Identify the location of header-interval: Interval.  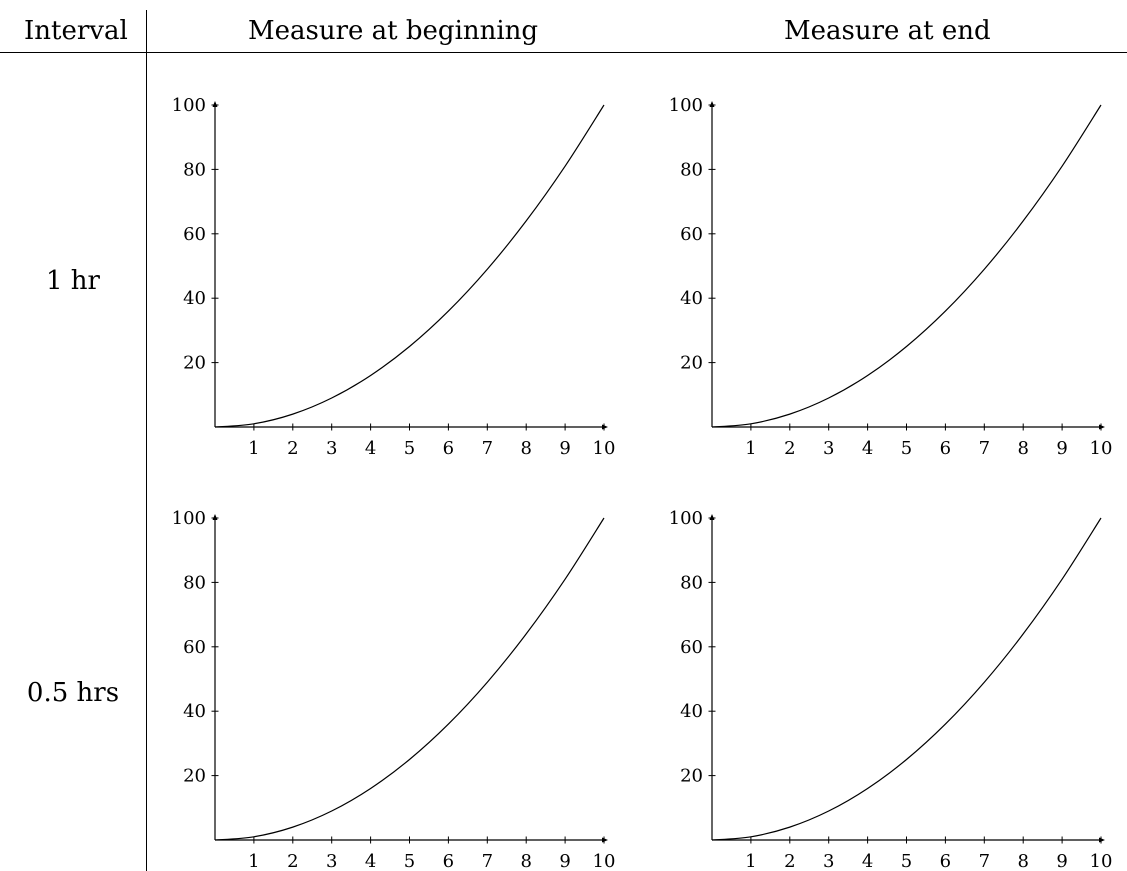
(76, 31).